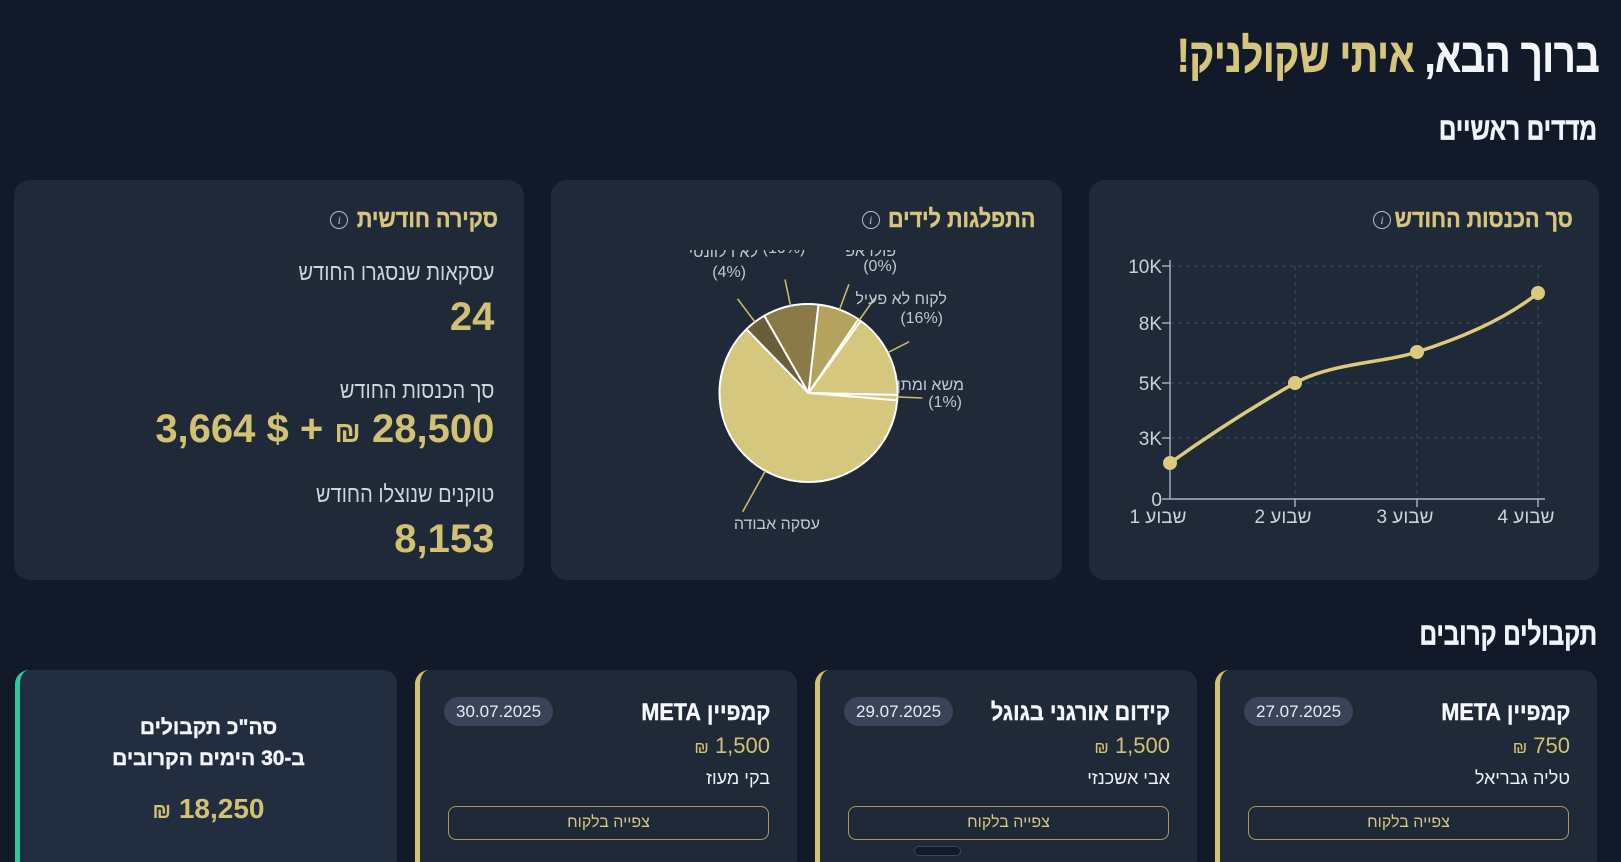  I want to click on svg-text: פולו אפ, so click(870, 255).